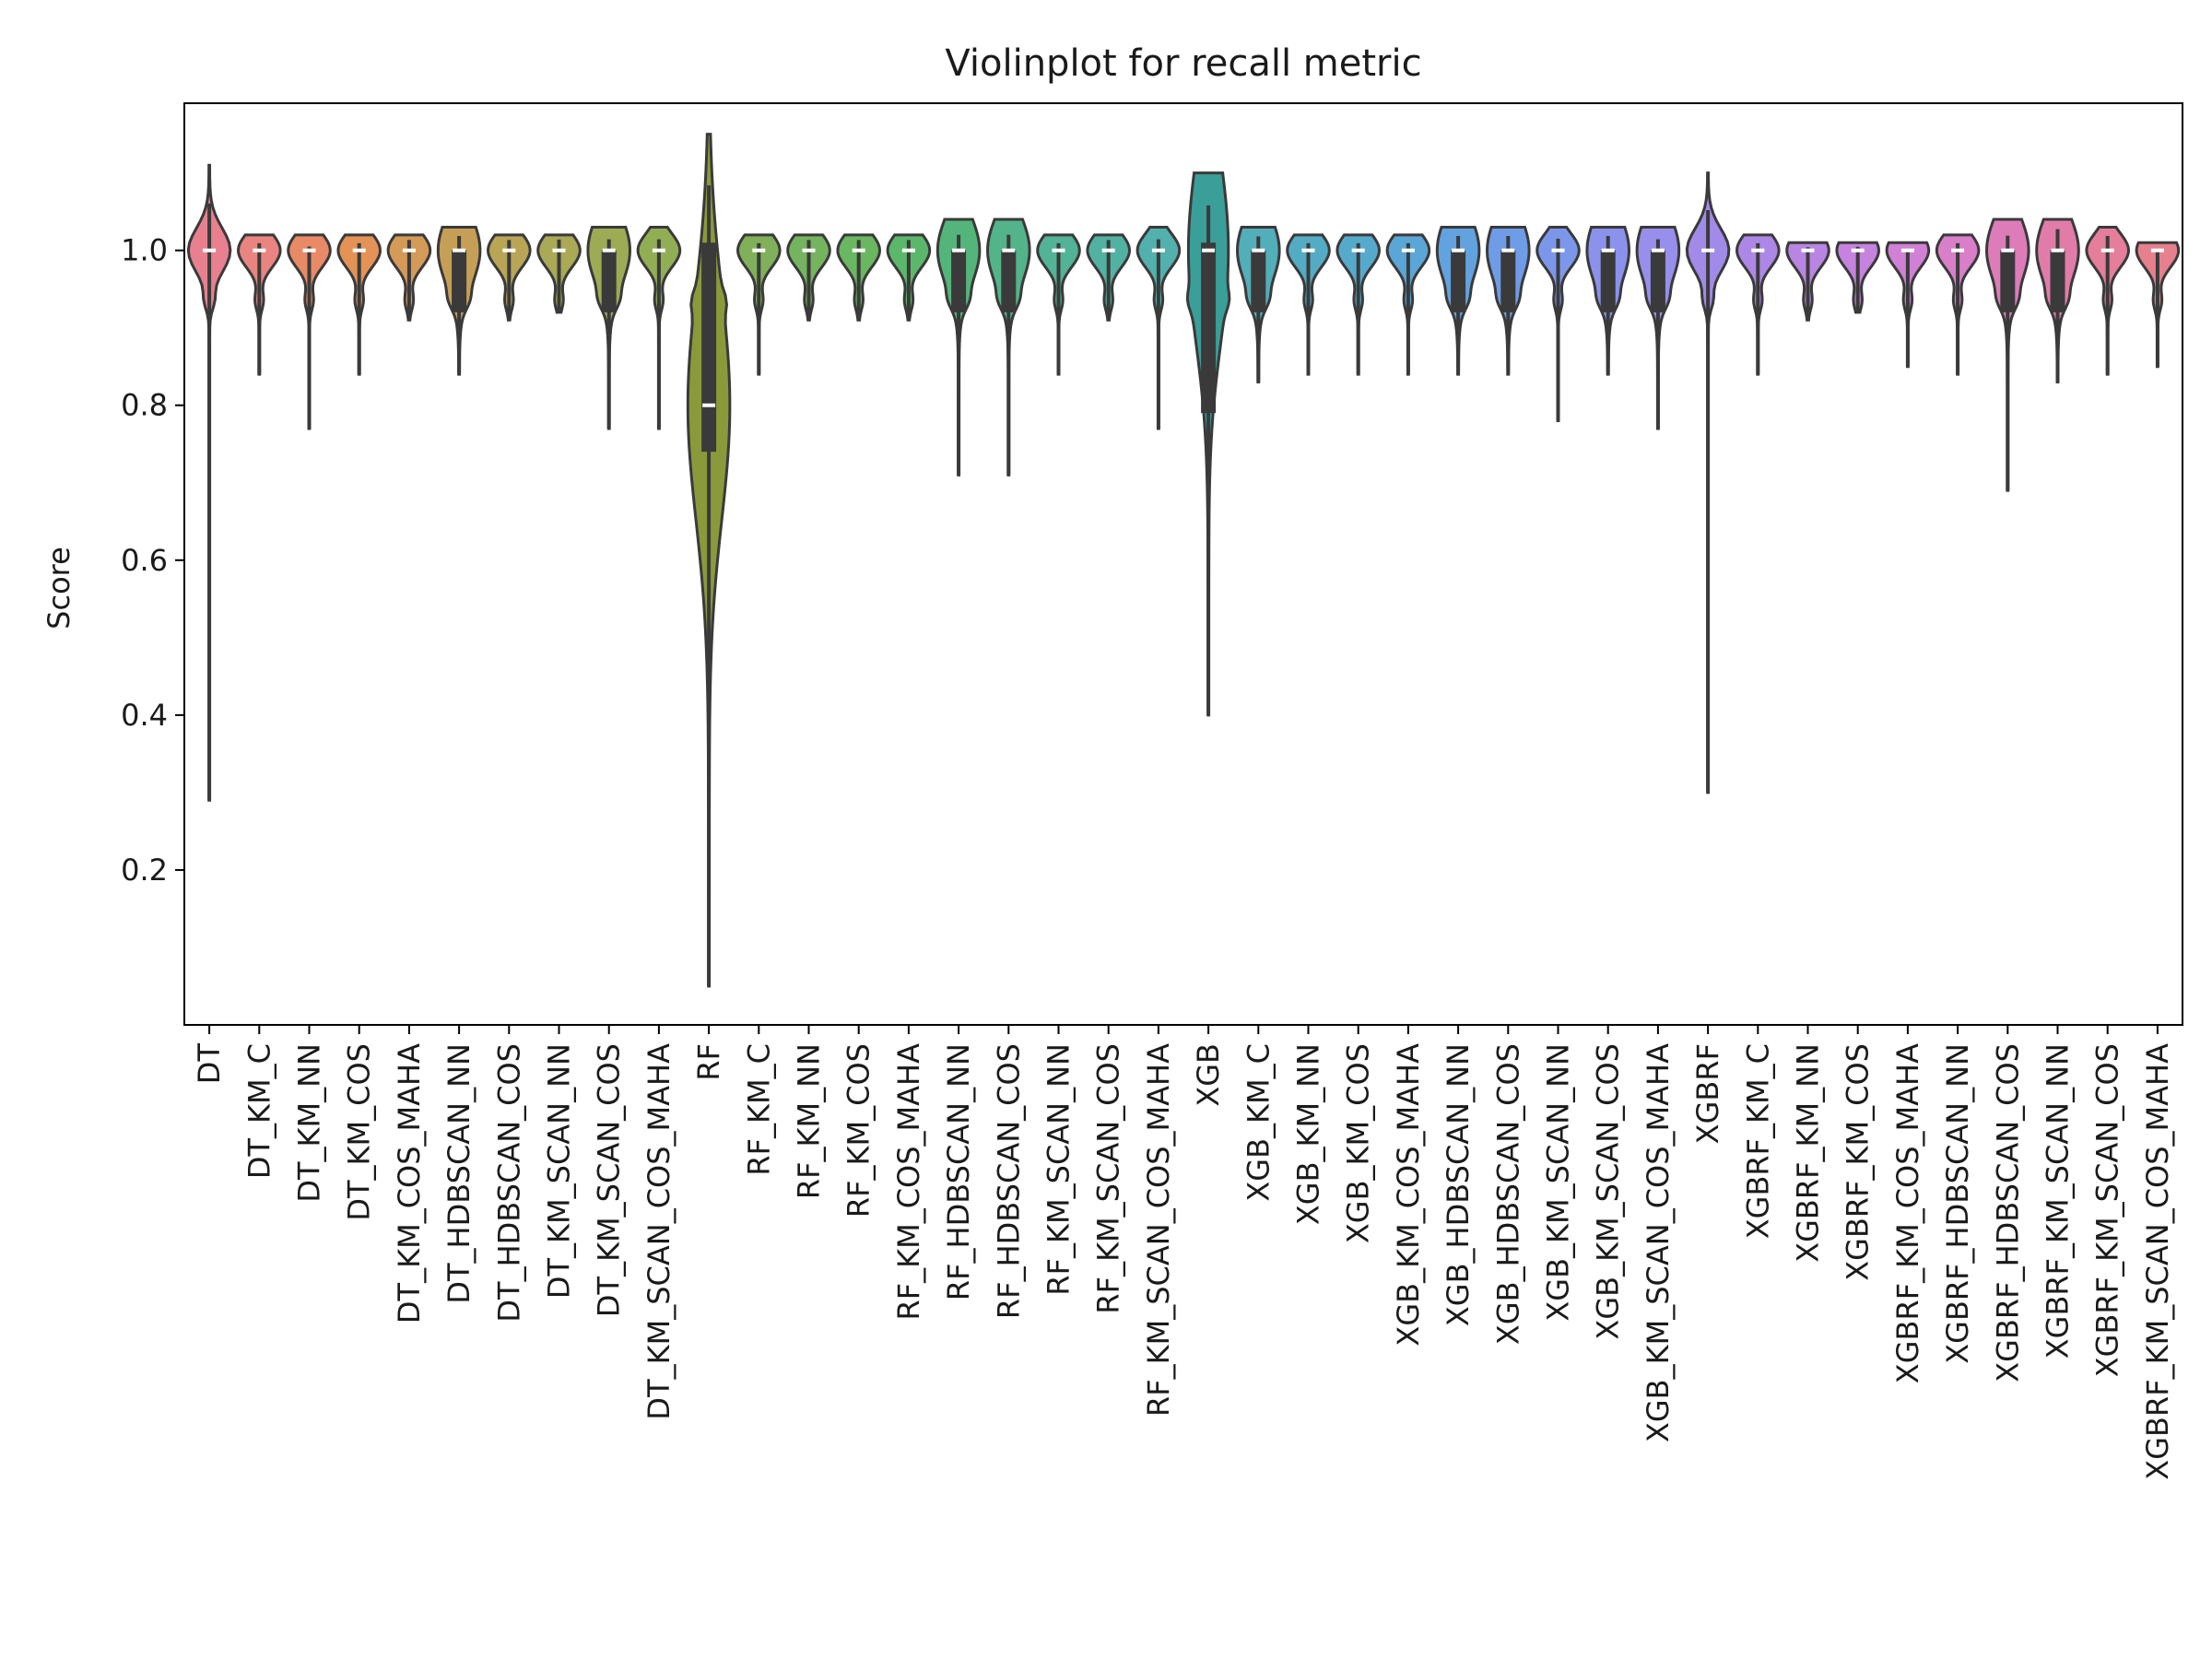 This screenshot has height=1659, width=2212. I want to click on x-tick-label: XGBRF_KM_SCAN_COS, so click(2107, 1210).